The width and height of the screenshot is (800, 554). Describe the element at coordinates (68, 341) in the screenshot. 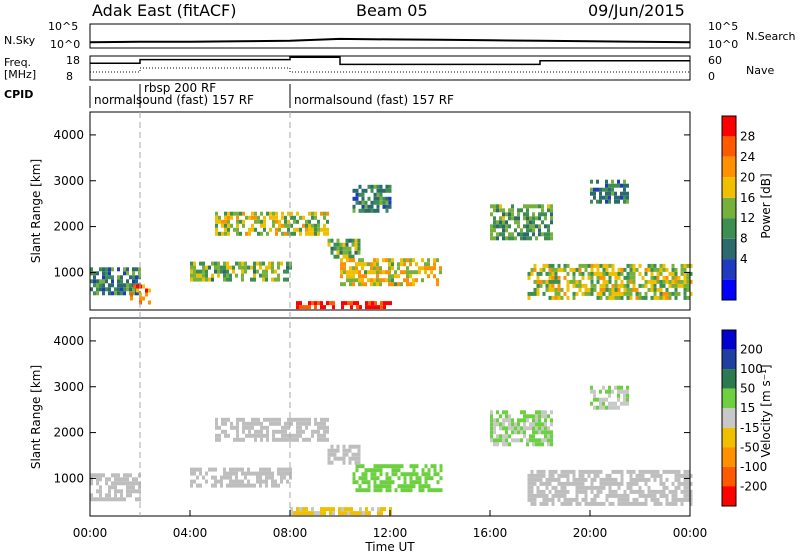

I see `y-tick-label: 4000` at that location.